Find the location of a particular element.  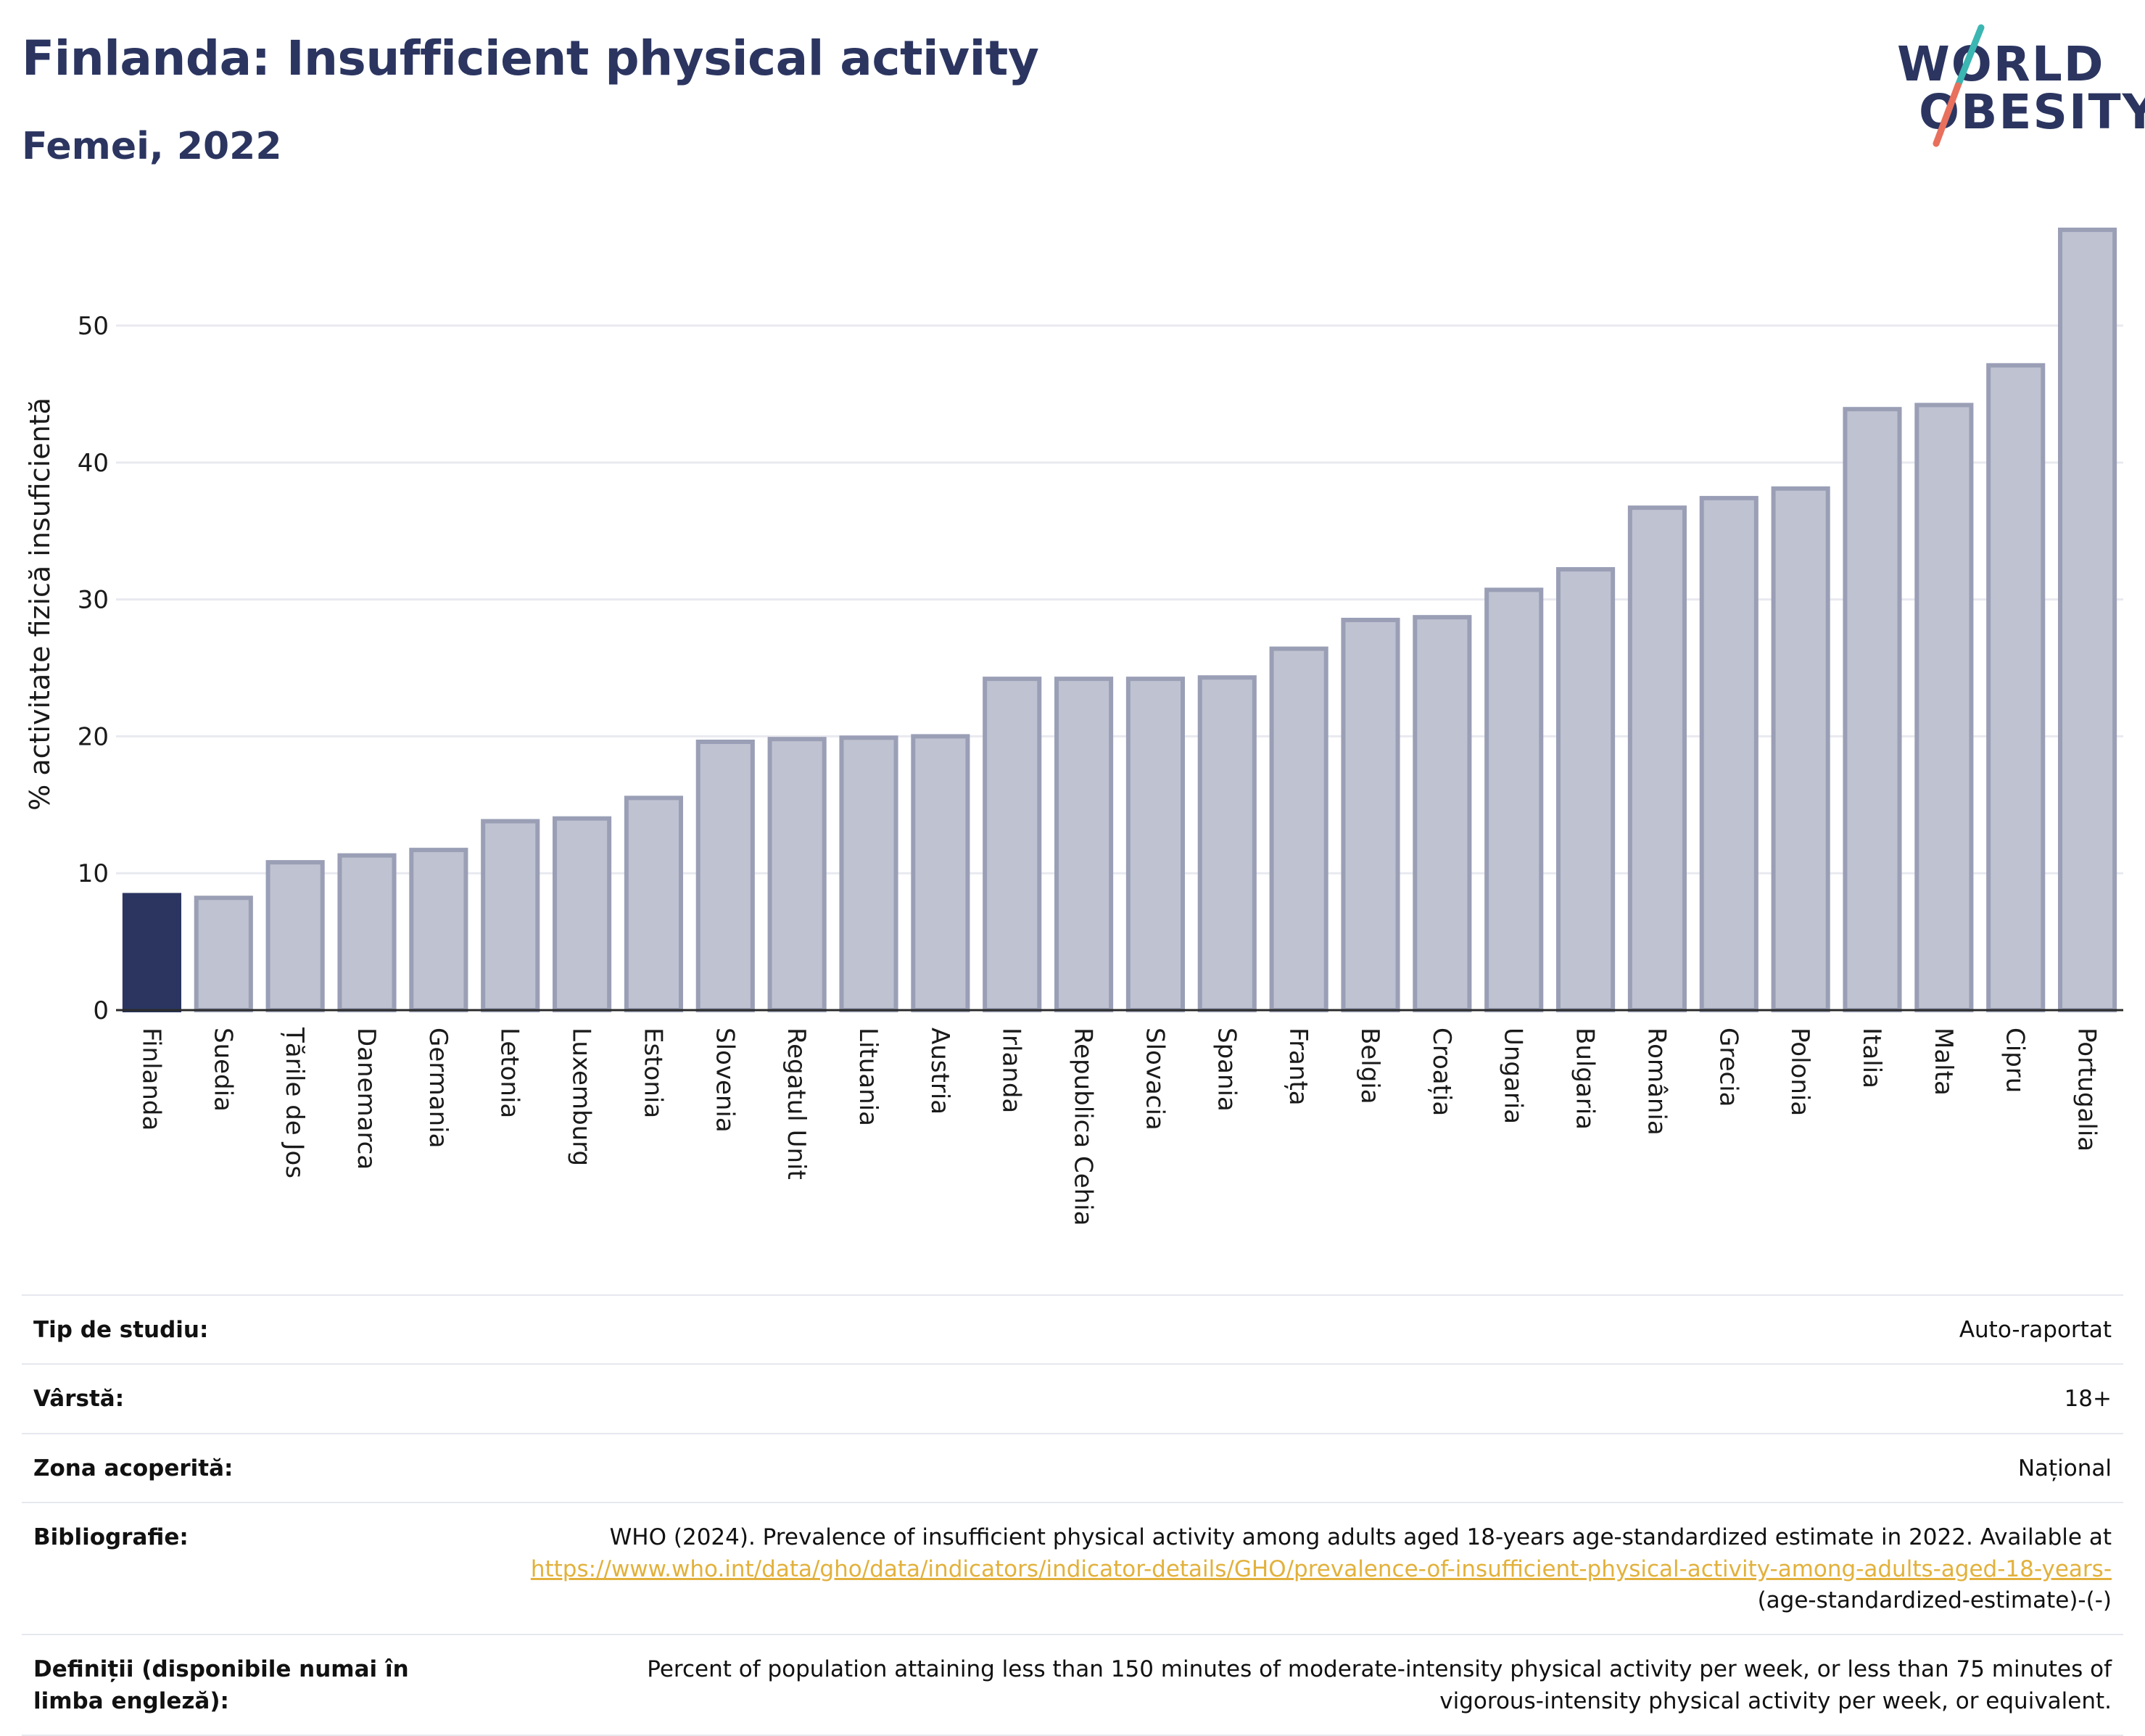

x-category-label: Țările de Jos is located at coordinates (295, 1102).